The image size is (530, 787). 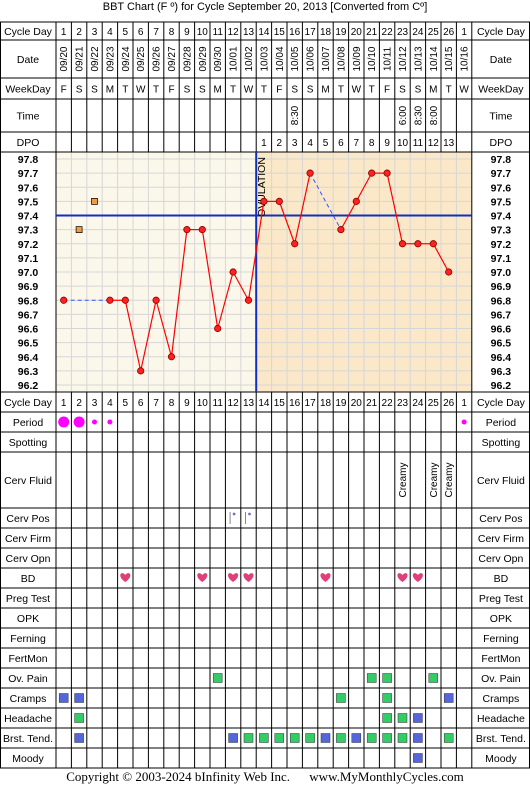 What do you see at coordinates (500, 117) in the screenshot?
I see `row-label-right-time: Time` at bounding box center [500, 117].